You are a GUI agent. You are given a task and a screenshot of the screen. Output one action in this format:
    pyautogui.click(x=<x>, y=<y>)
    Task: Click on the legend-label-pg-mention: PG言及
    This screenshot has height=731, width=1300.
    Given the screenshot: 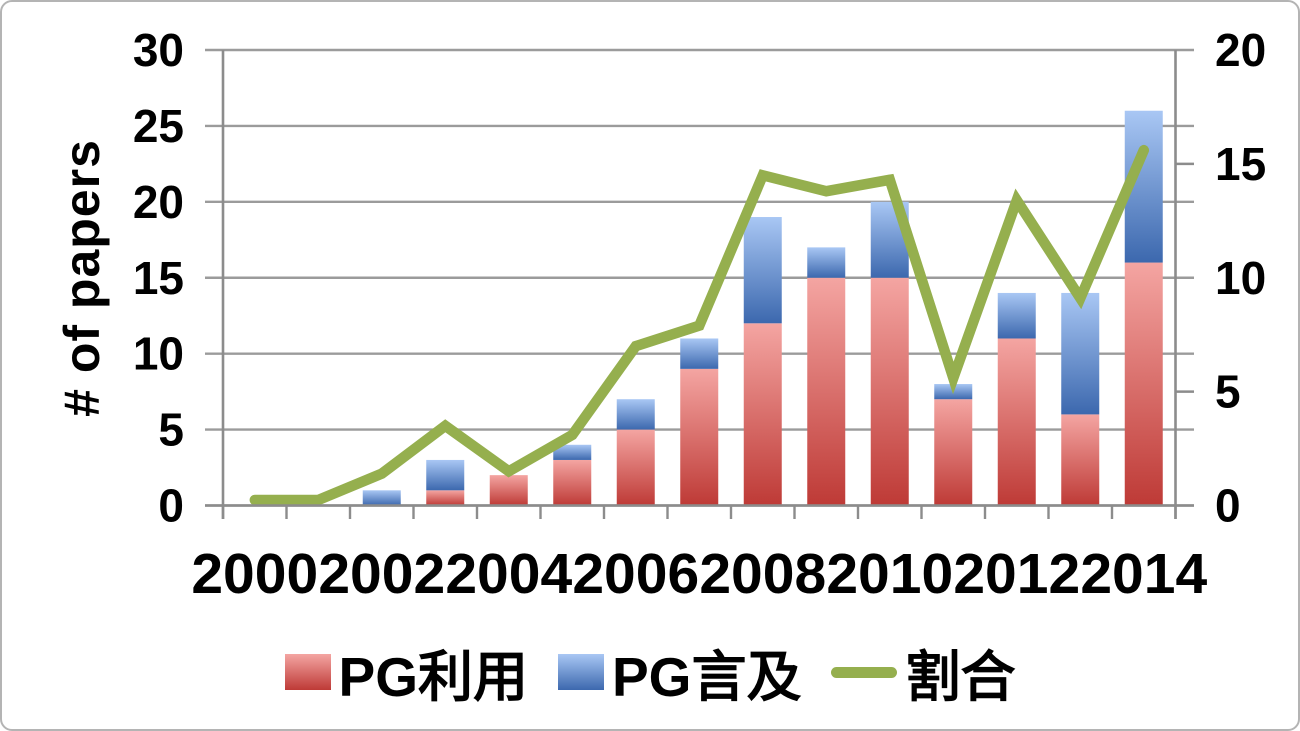 What is the action you would take?
    pyautogui.click(x=706, y=677)
    